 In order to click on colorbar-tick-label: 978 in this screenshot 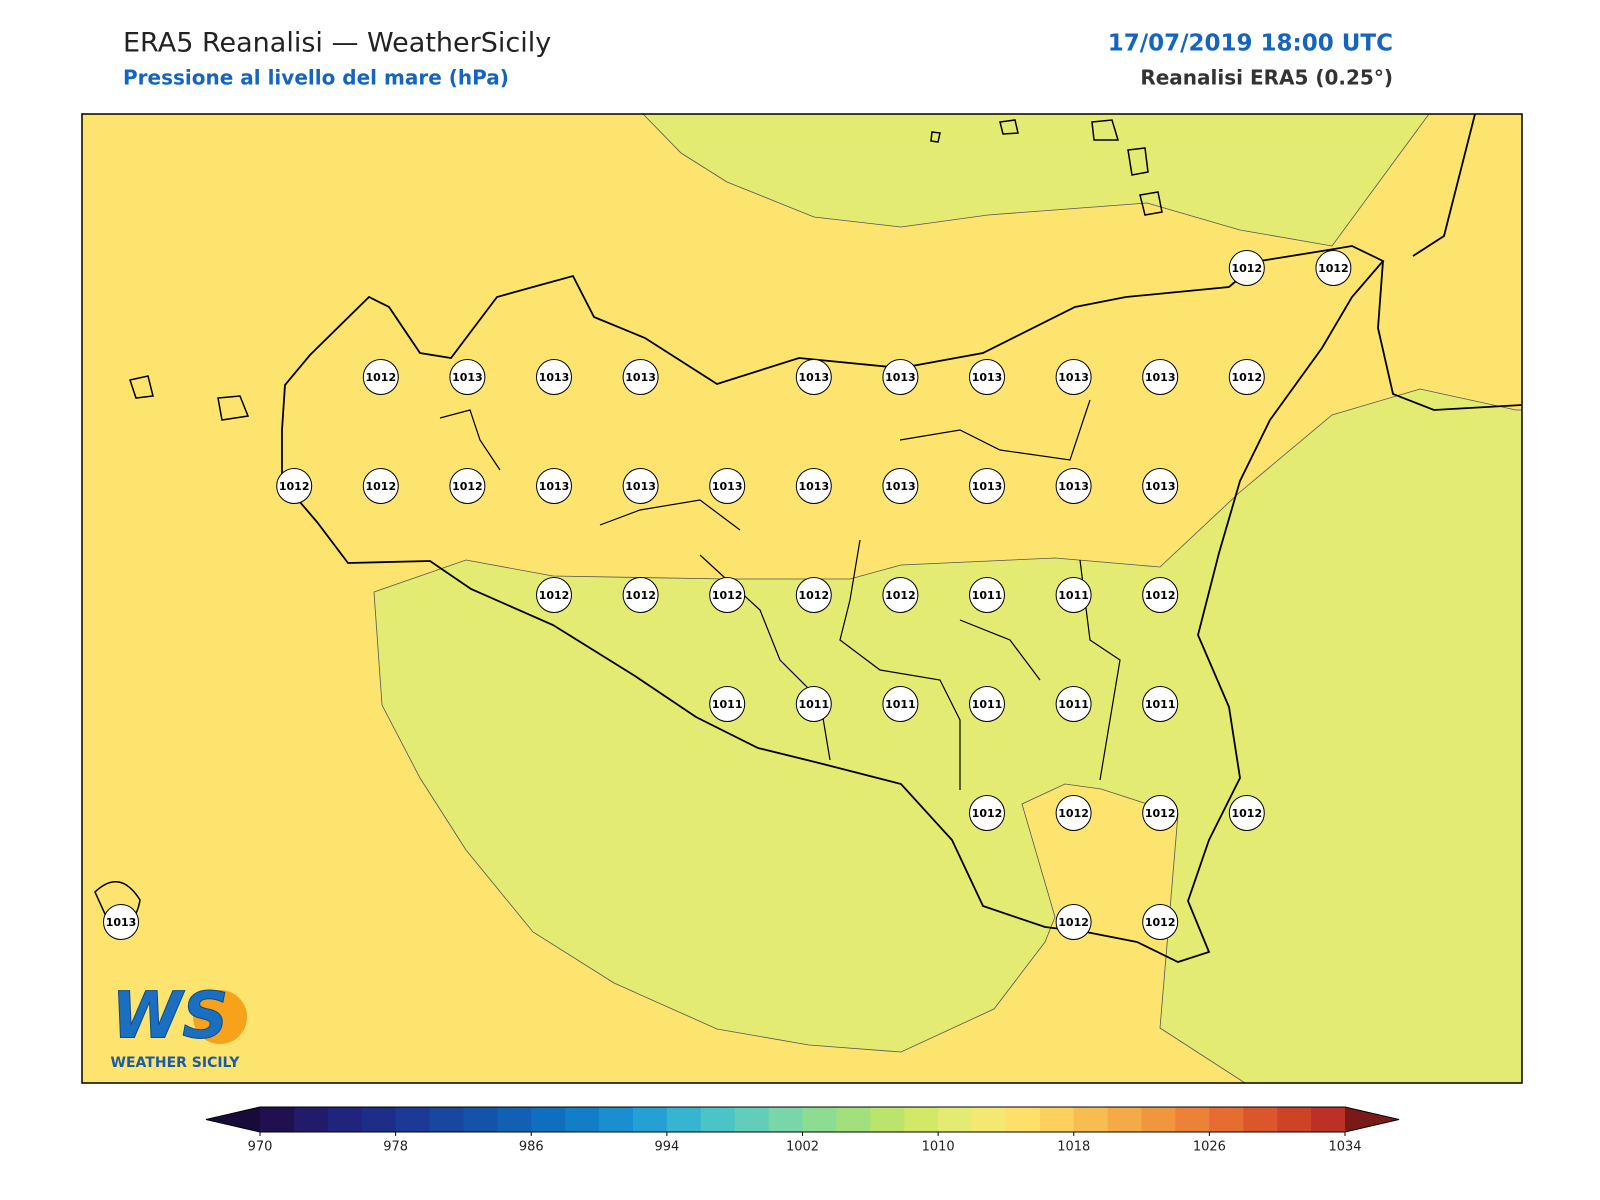, I will do `click(395, 1147)`.